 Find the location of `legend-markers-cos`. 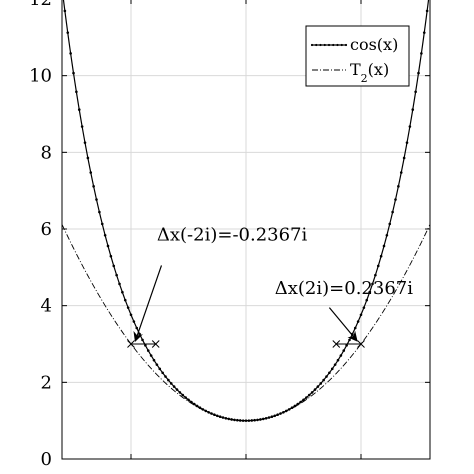

legend-markers-cos is located at coordinates (329, 45).